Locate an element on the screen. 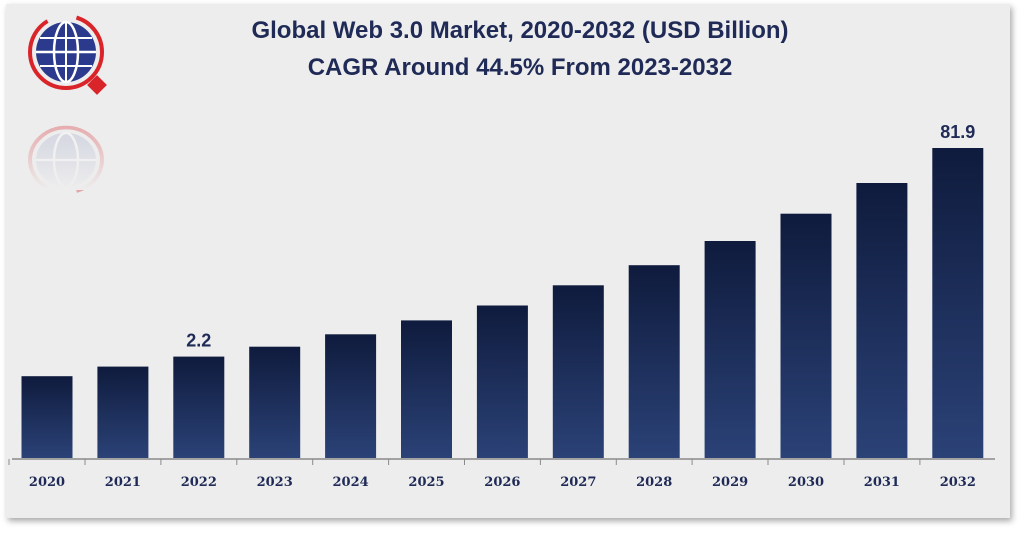  bar-2024 is located at coordinates (351, 396).